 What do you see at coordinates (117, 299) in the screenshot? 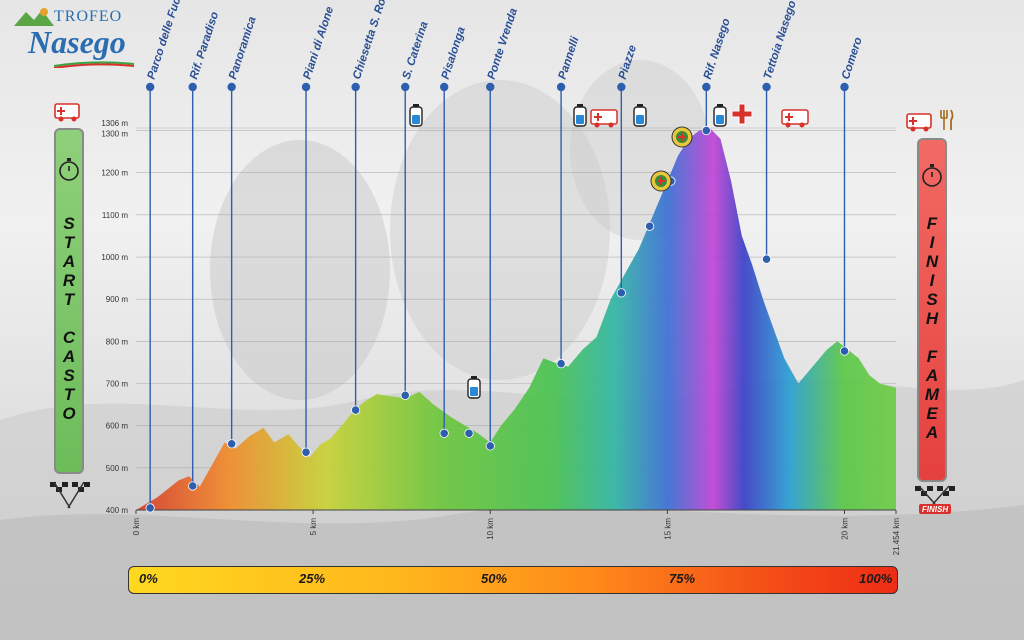
I see `y-tick-label: 900 m` at bounding box center [117, 299].